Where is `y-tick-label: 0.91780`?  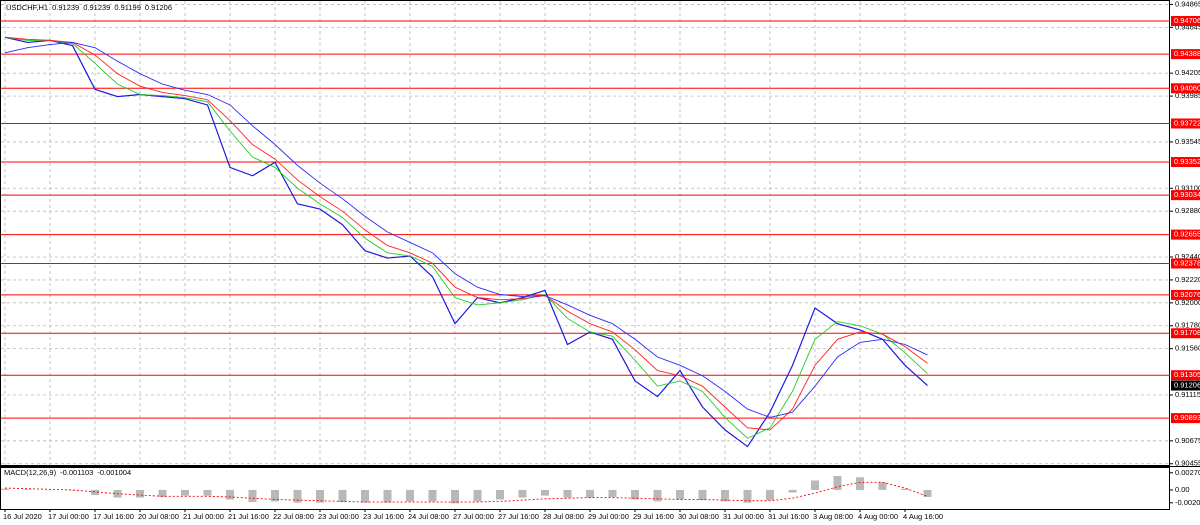
y-tick-label: 0.91780 is located at coordinates (1187, 325).